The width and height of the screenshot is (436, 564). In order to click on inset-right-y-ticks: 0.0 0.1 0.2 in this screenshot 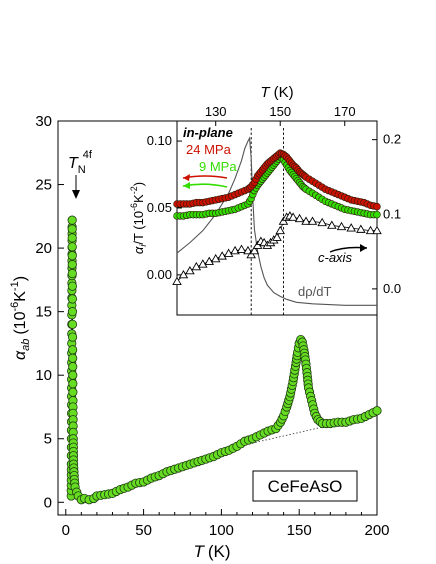, I will do `click(386, 214)`.